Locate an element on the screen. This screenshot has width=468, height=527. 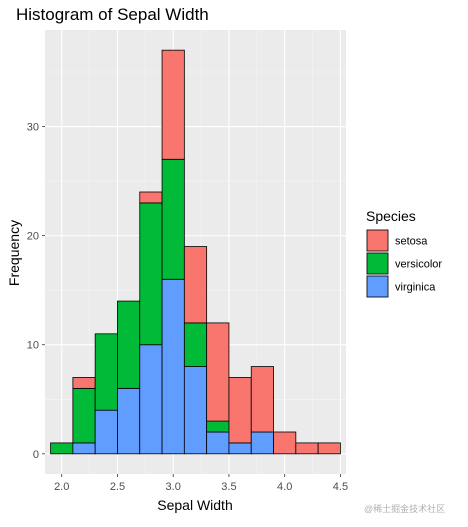
y-axis: 0 10 20 30 is located at coordinates (36, 291).